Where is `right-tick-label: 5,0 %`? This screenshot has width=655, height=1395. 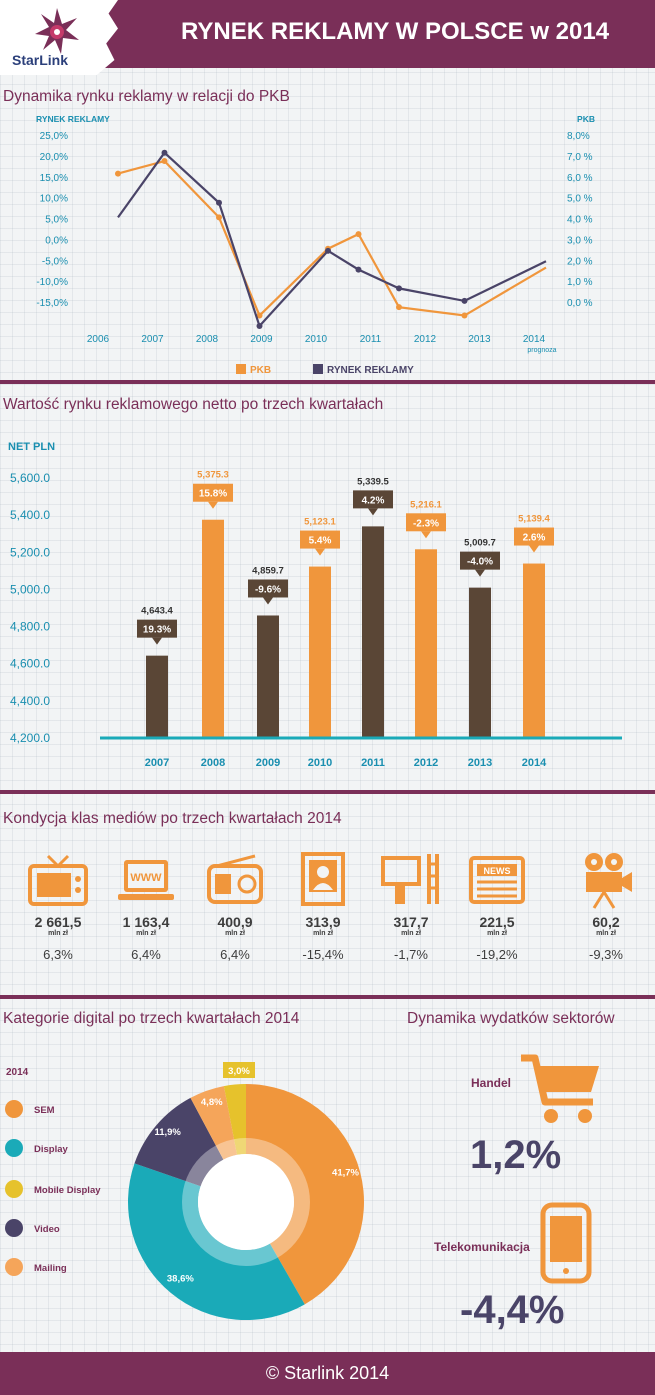
right-tick-label: 5,0 % is located at coordinates (580, 199).